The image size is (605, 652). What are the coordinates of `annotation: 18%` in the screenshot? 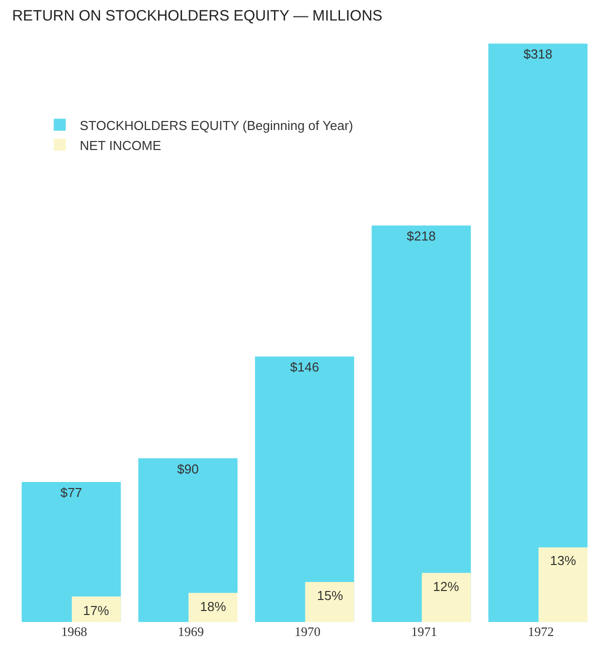 It's located at (213, 606).